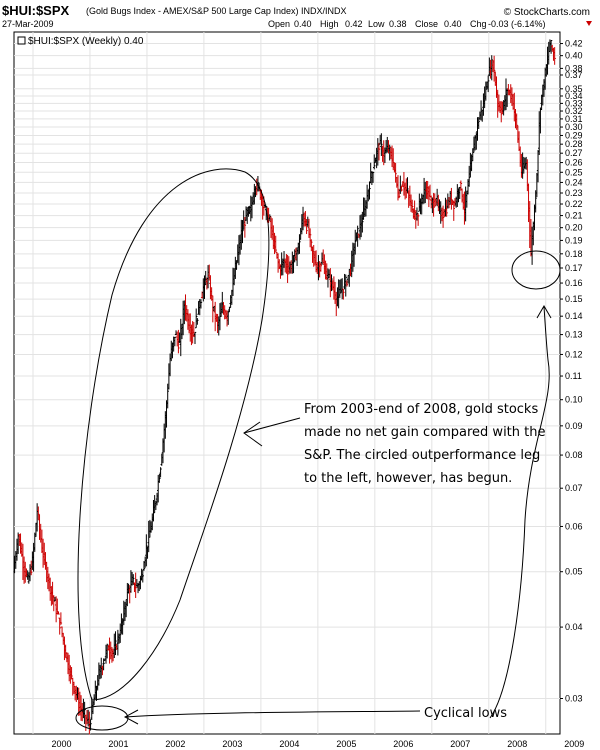  What do you see at coordinates (460, 744) in the screenshot?
I see `x-tick-label: 2007` at bounding box center [460, 744].